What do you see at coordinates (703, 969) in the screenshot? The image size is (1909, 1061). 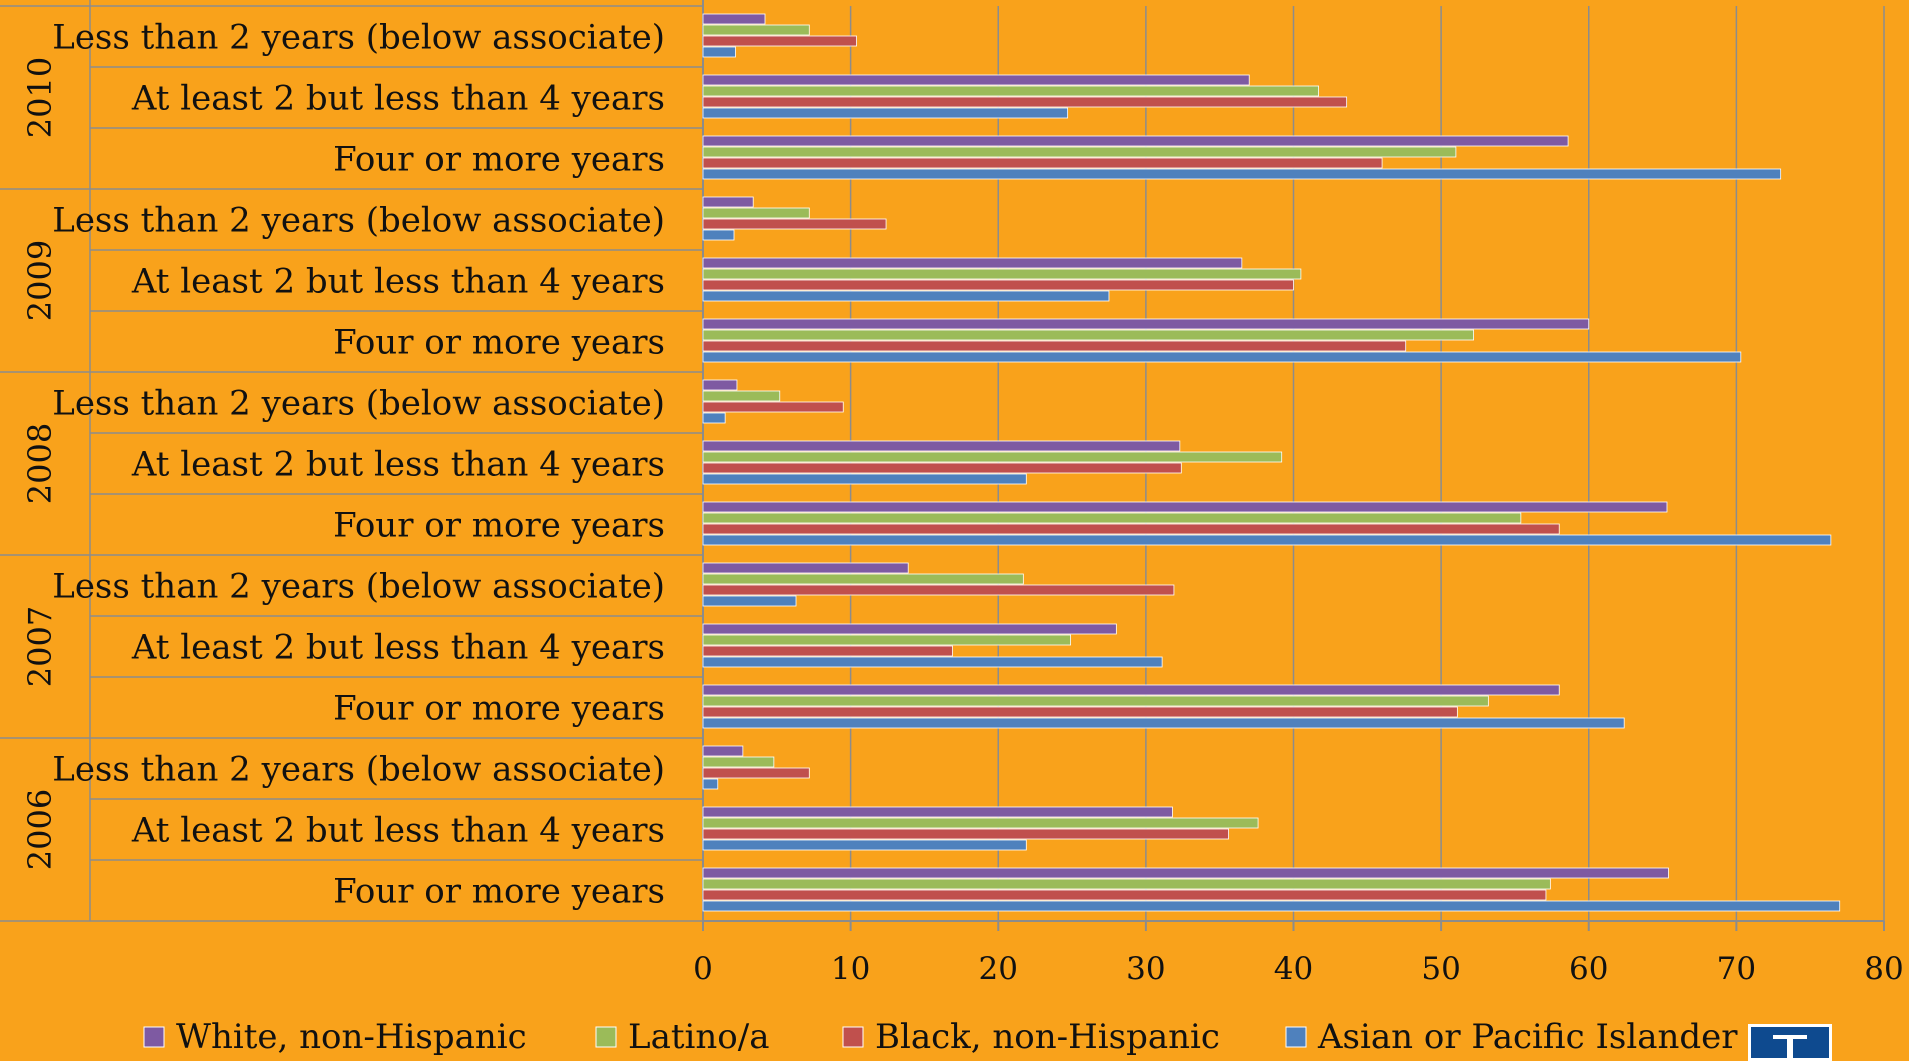 I see `x-tick-label: 0` at bounding box center [703, 969].